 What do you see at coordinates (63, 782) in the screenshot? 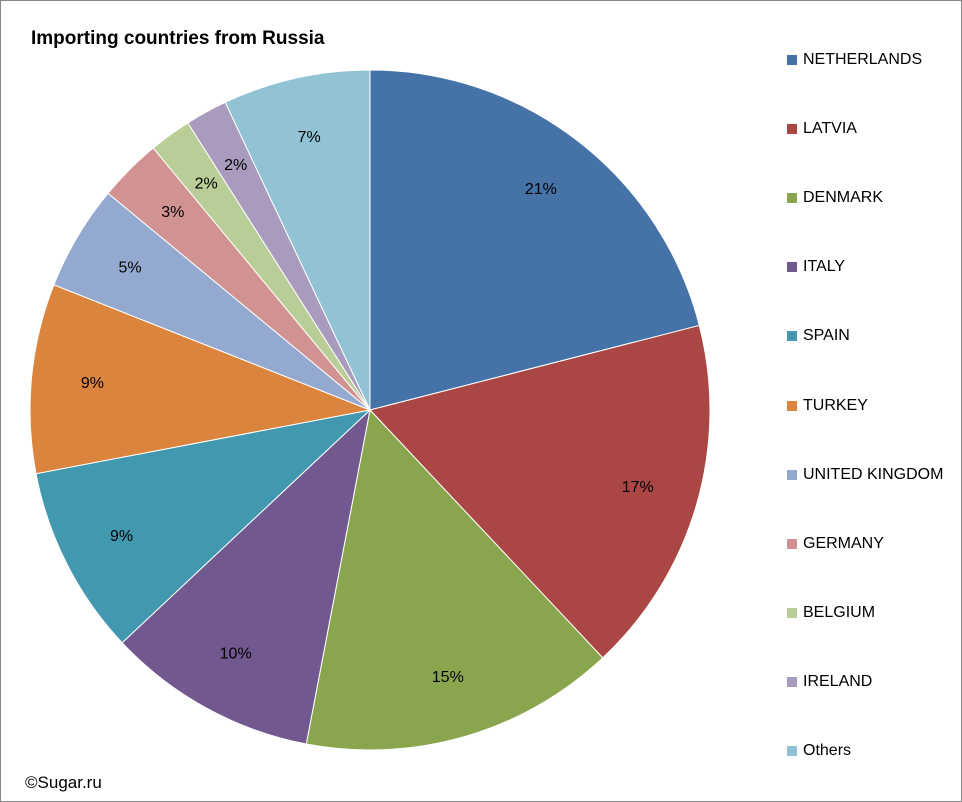
I see `copyright-credit: ©Sugar.ru` at bounding box center [63, 782].